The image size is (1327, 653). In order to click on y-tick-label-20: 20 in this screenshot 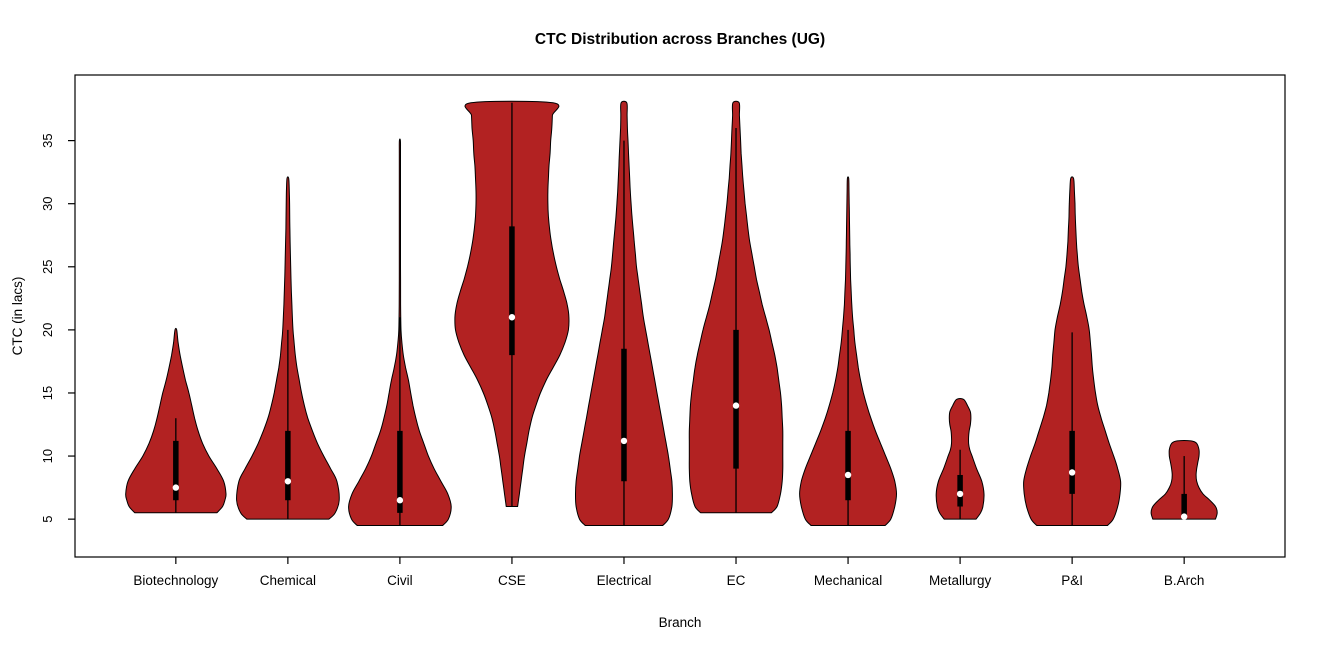, I will do `click(47, 330)`.